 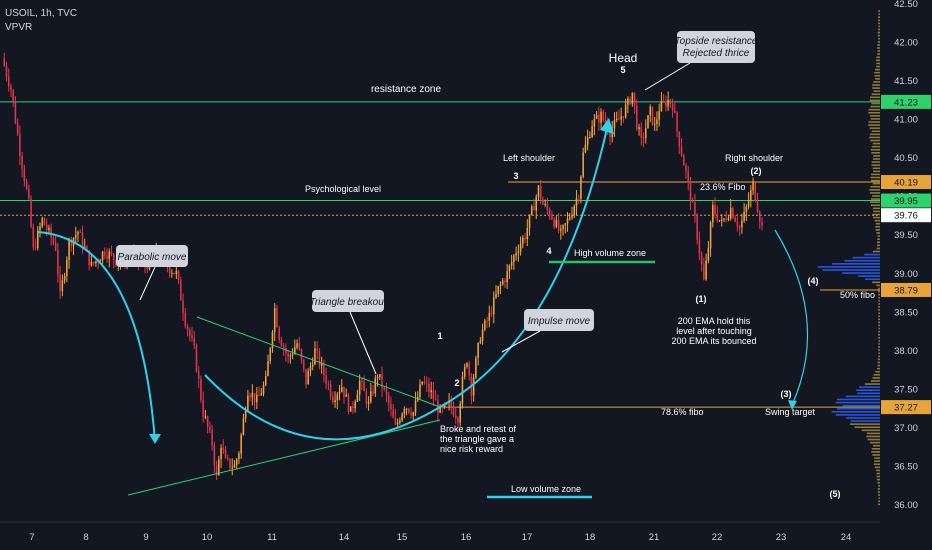 I want to click on left-shoulder-label: Left shoulder, so click(x=529, y=158).